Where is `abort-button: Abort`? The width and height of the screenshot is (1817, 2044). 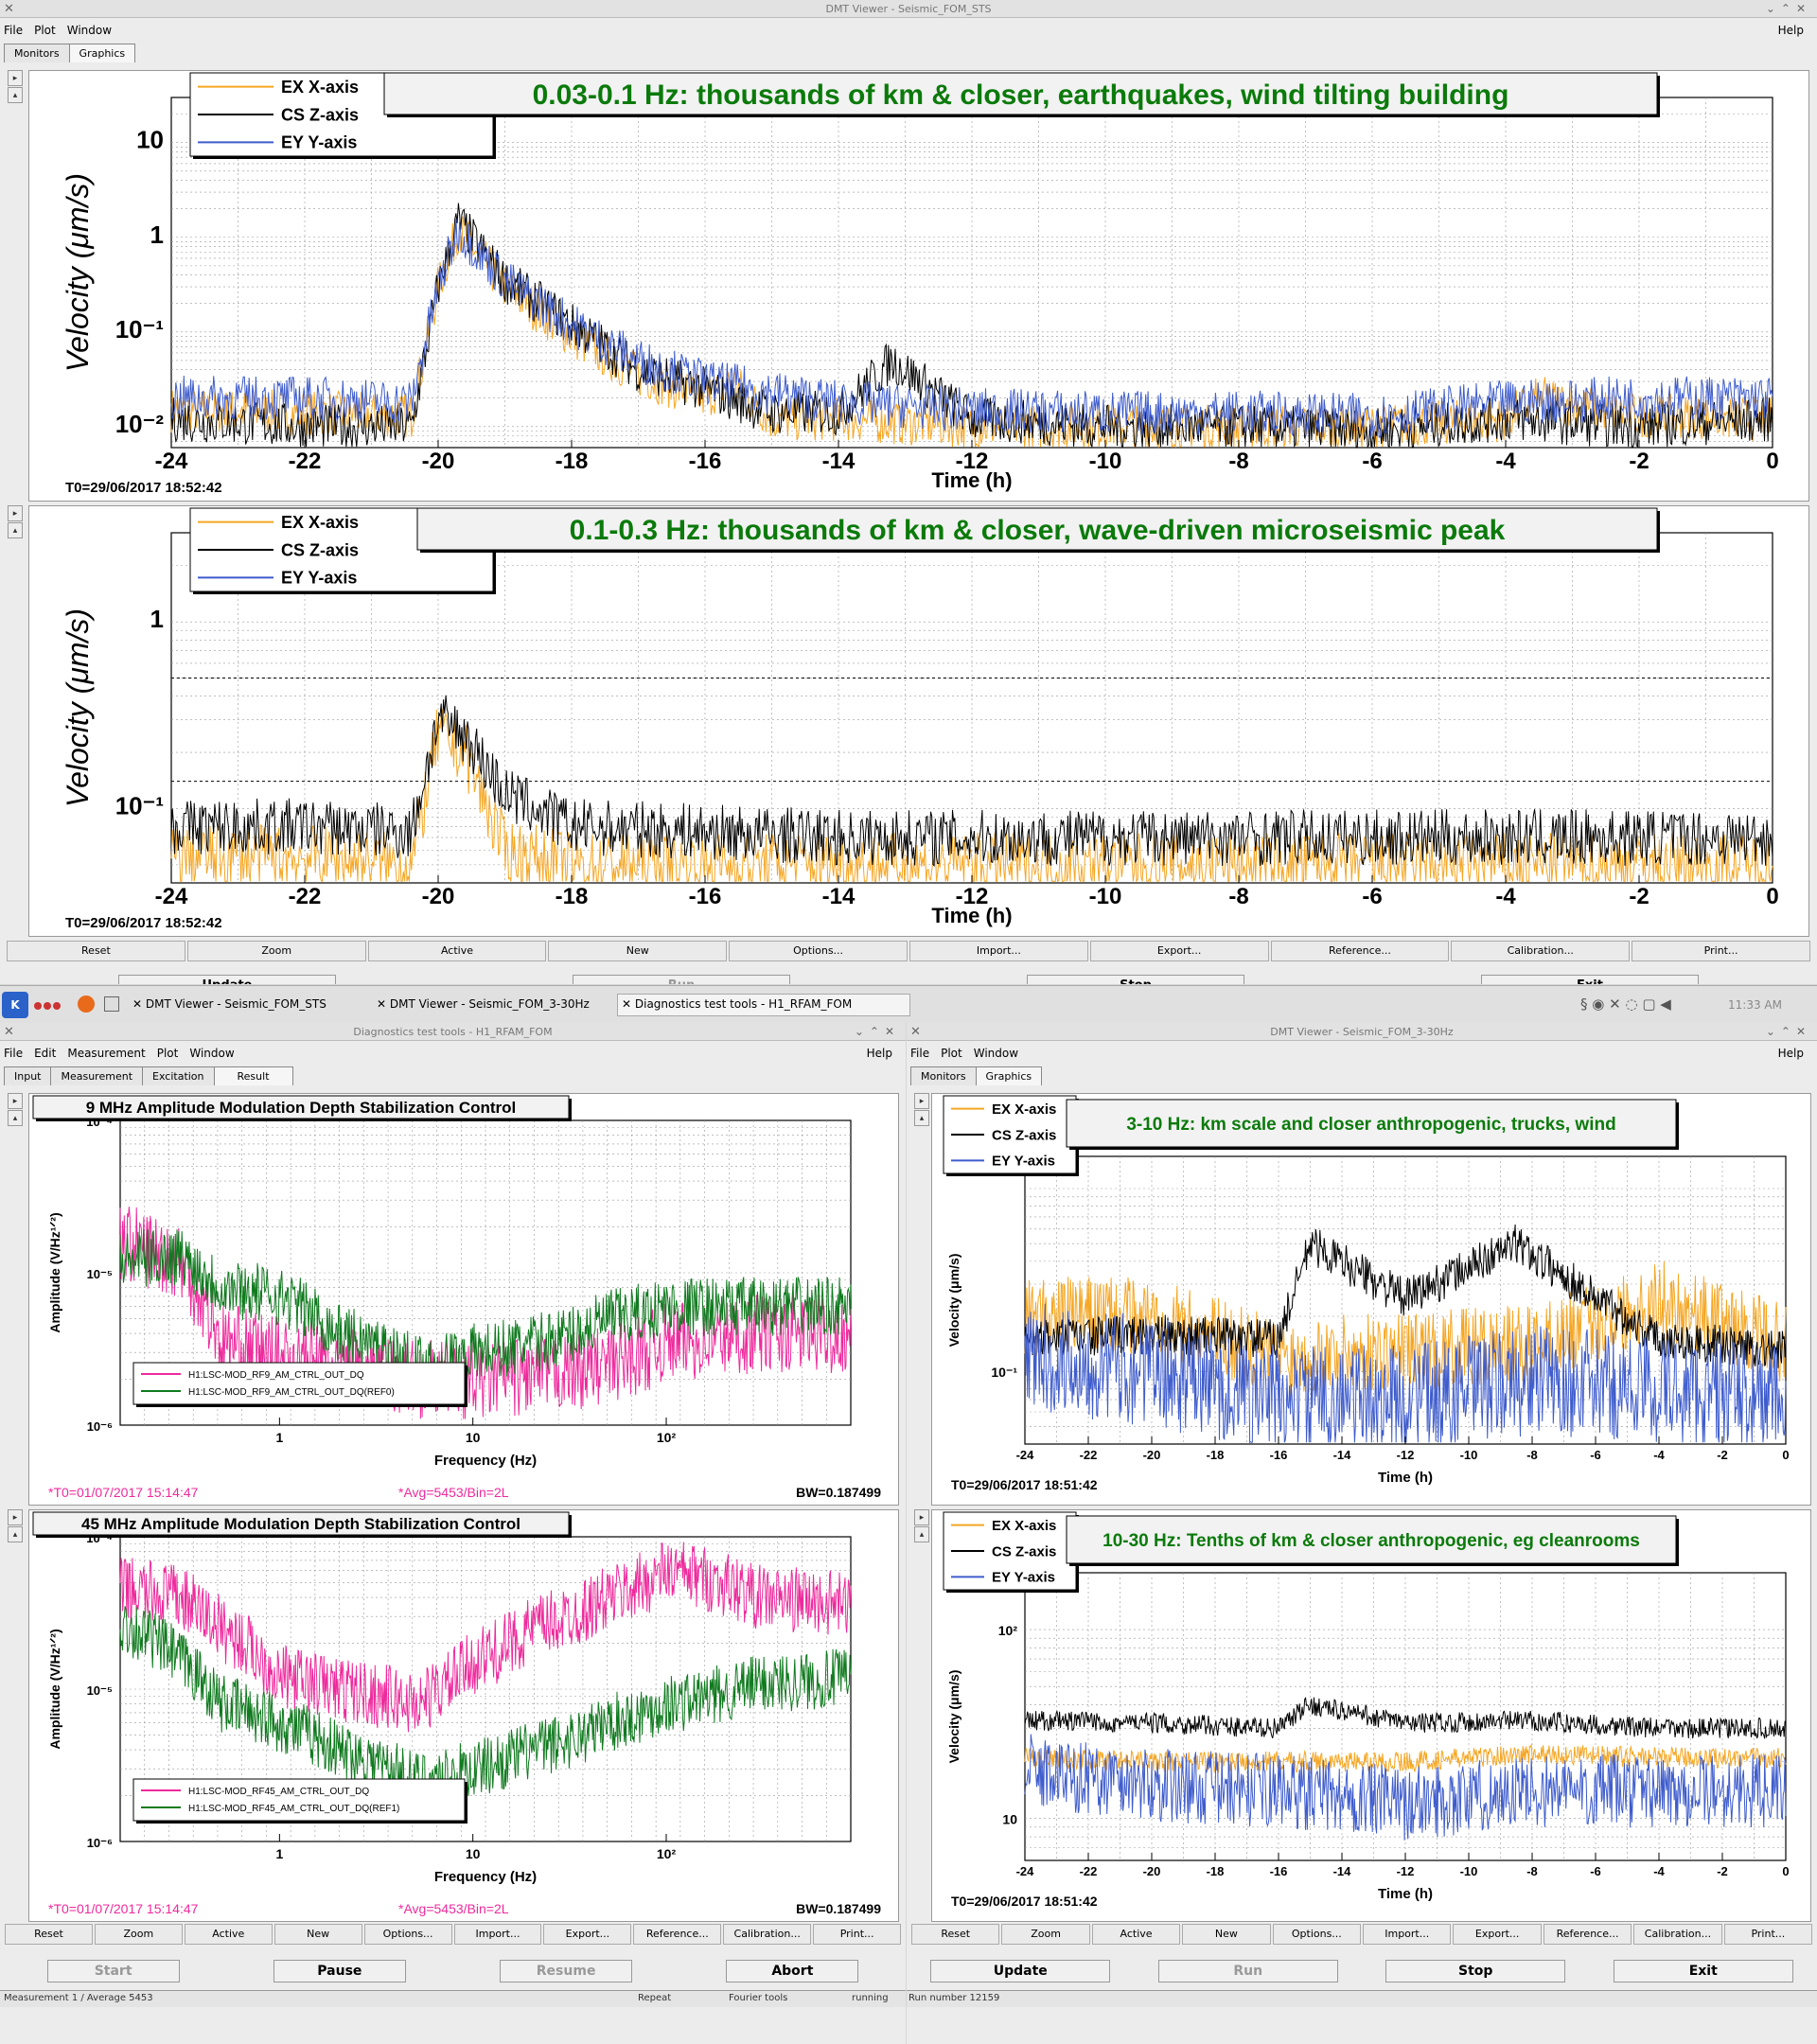 abort-button: Abort is located at coordinates (792, 1971).